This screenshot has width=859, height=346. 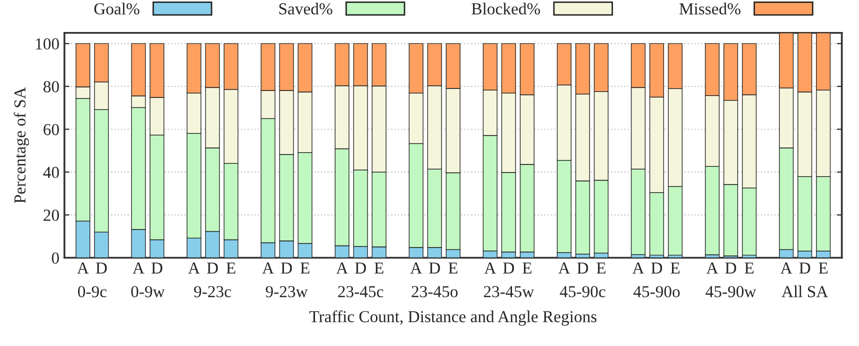 What do you see at coordinates (92, 292) in the screenshot?
I see `text: 0-9c` at bounding box center [92, 292].